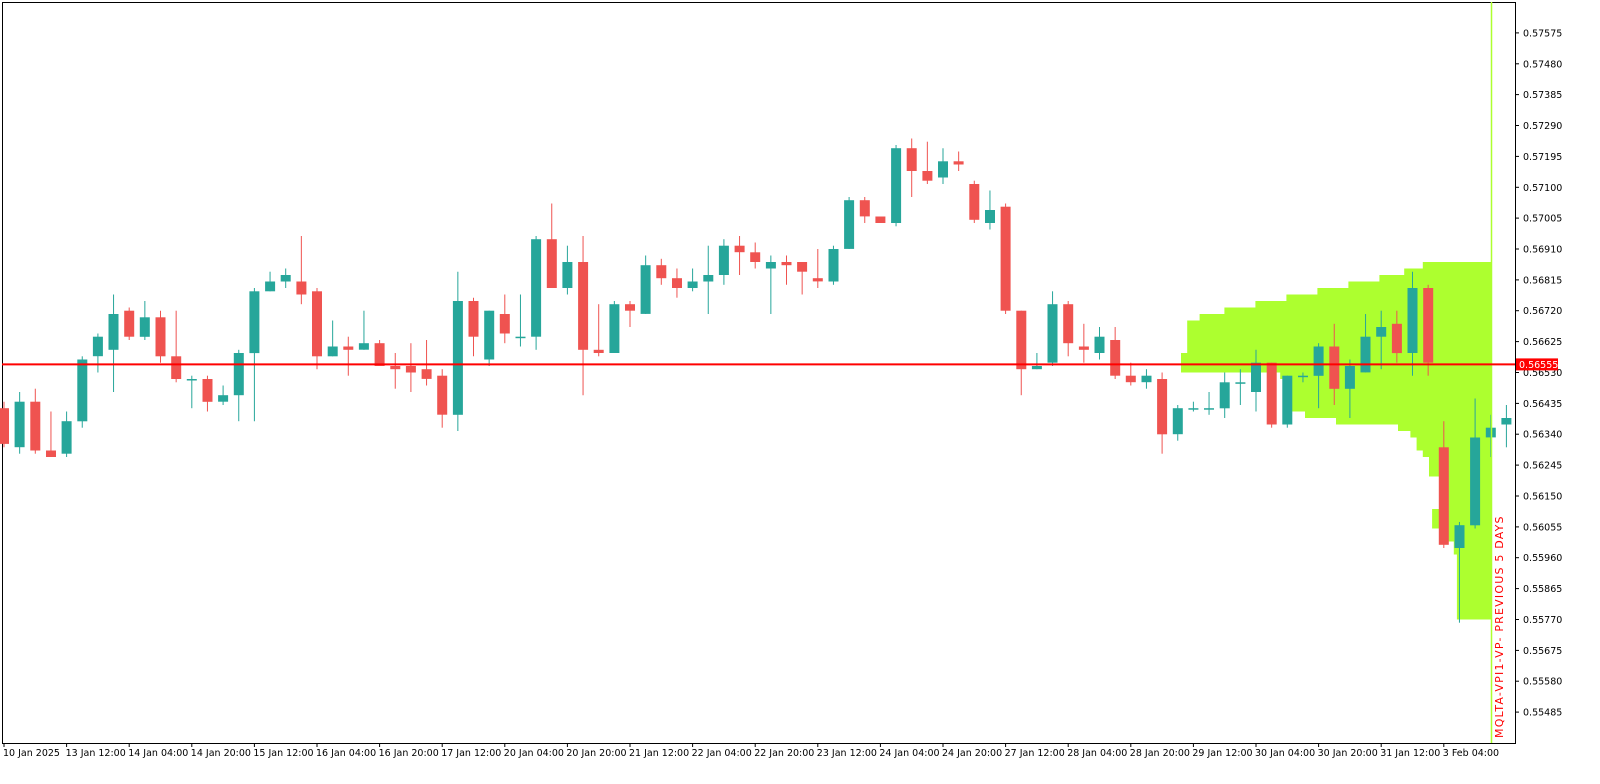 This screenshot has width=1600, height=784. Describe the element at coordinates (1542, 435) in the screenshot. I see `y-tick-label: 0.56340` at that location.